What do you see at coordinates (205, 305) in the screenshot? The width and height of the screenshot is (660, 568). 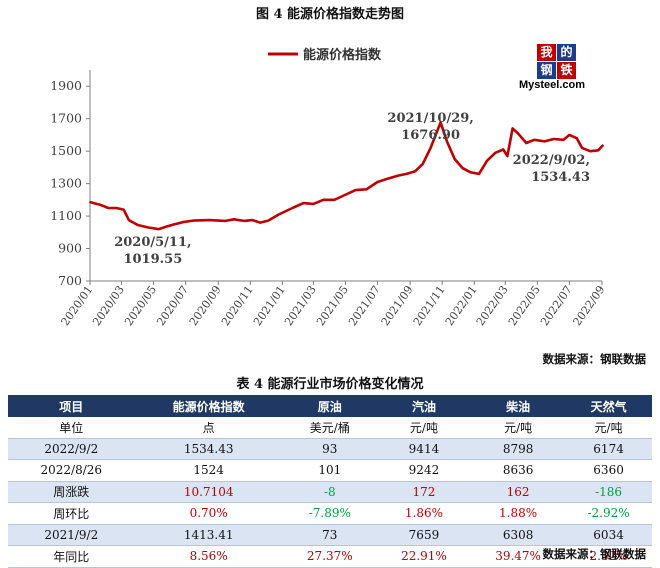 I see `x-tick-label: 2020/09` at bounding box center [205, 305].